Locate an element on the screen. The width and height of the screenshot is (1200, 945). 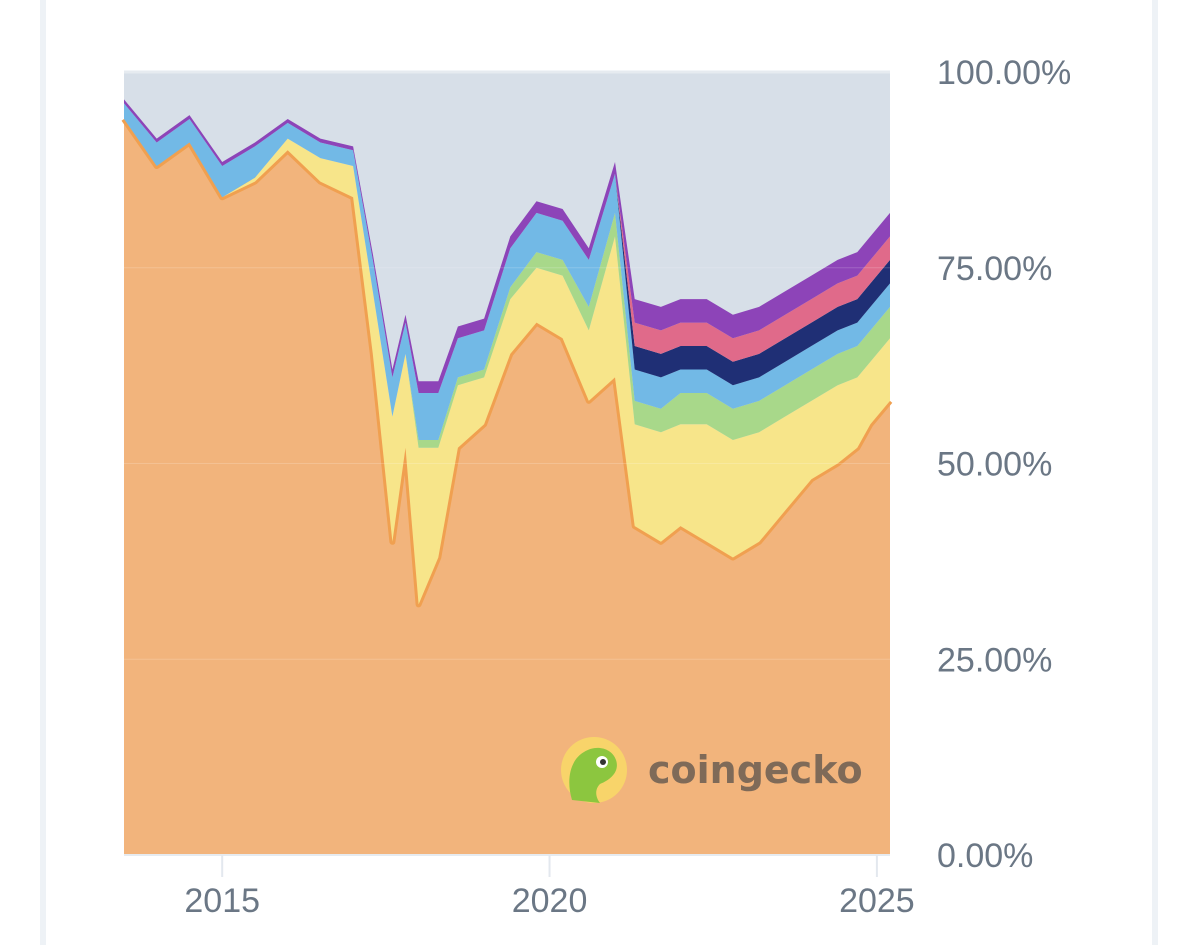
y-axis: 100.00% 75.00% 50.00% 25.00% 0.00% is located at coordinates (1004, 464).